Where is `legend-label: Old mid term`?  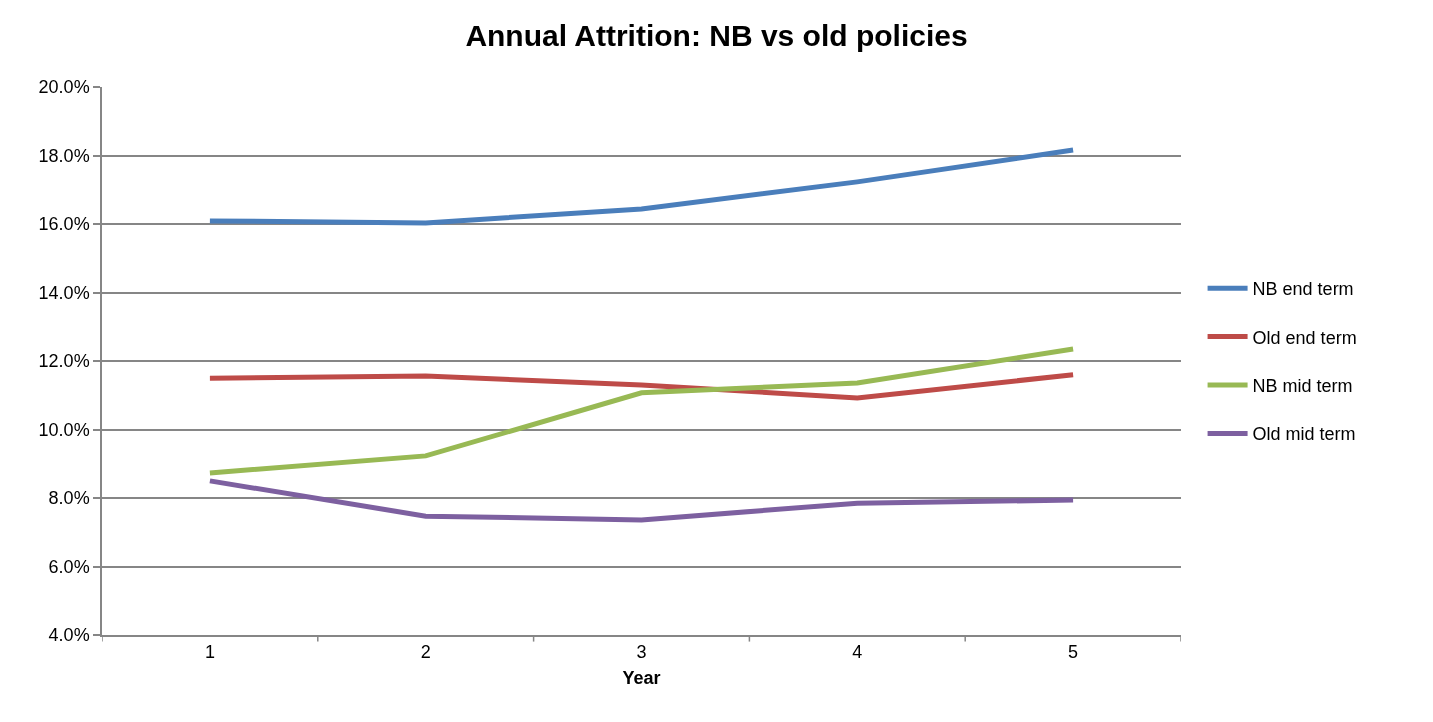 legend-label: Old mid term is located at coordinates (1304, 434).